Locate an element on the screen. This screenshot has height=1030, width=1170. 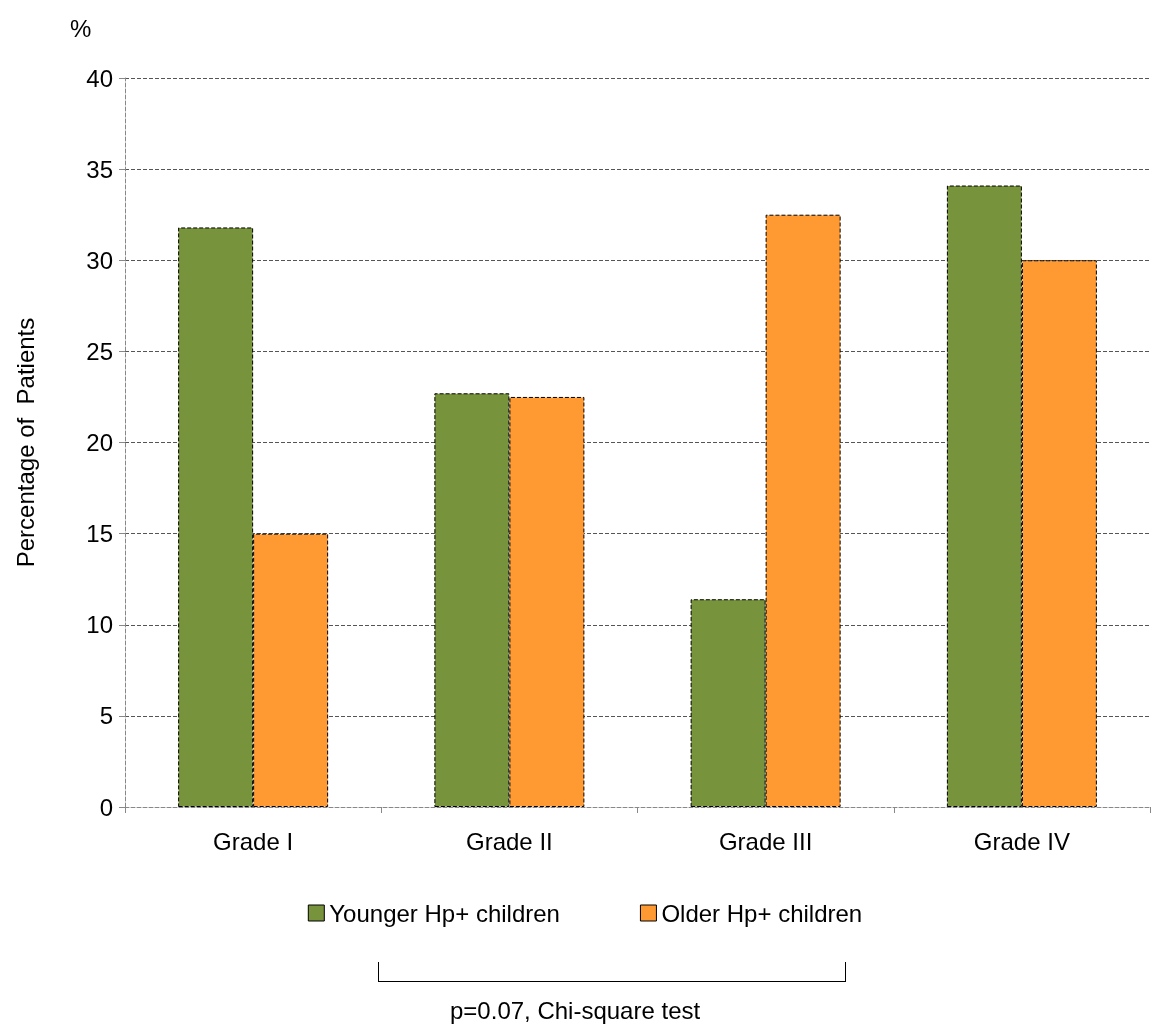
y-tick-label: 25 is located at coordinates (99, 351).